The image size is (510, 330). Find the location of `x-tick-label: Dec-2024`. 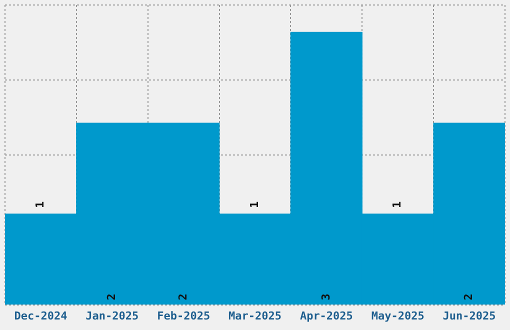

x-tick-label: Dec-2024 is located at coordinates (41, 315).